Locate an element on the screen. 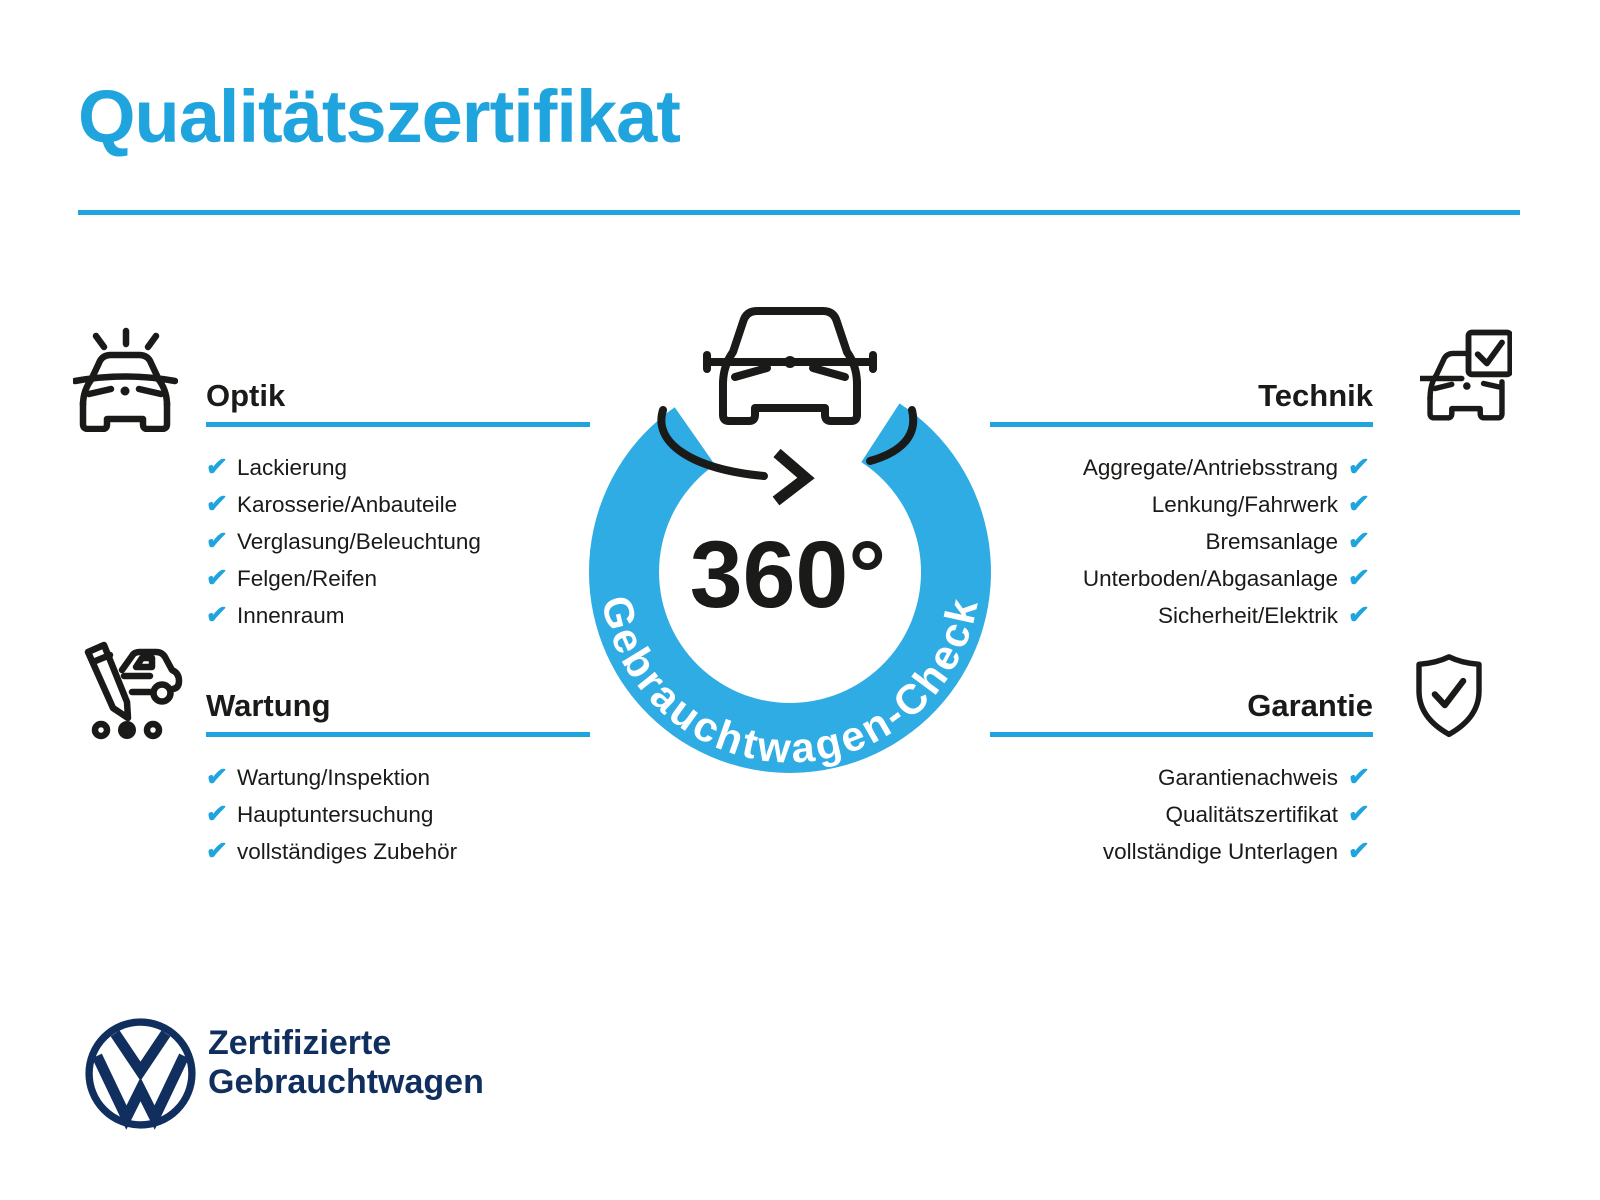 The height and width of the screenshot is (1200, 1600). check-item-label: Verglasung/Beleuchtung is located at coordinates (358, 541).